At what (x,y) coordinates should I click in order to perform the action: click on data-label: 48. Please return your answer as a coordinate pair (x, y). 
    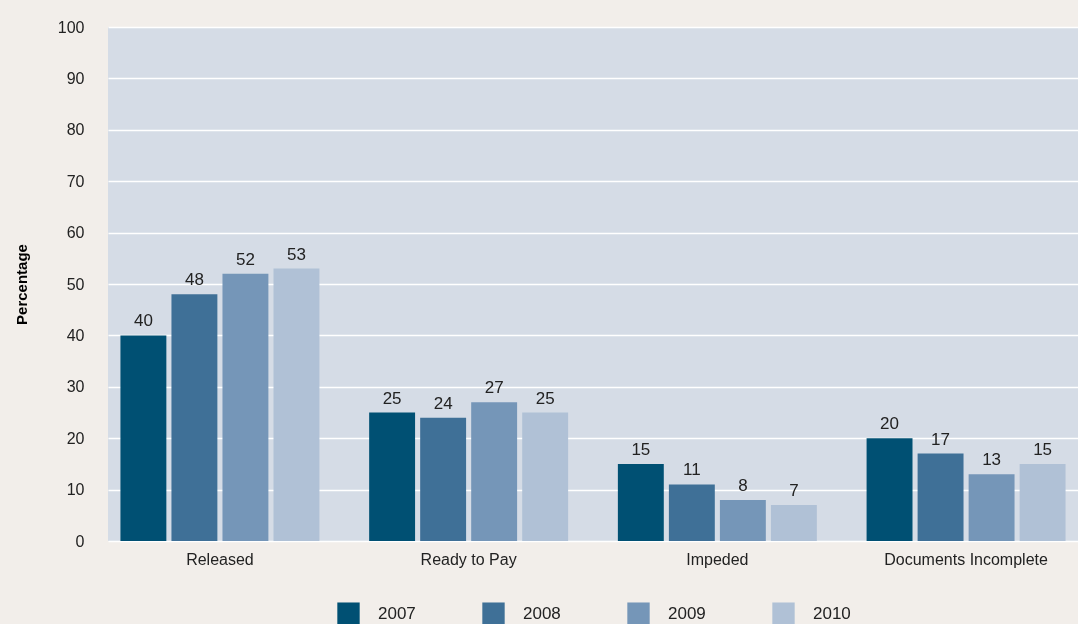
    Looking at the image, I should click on (194, 280).